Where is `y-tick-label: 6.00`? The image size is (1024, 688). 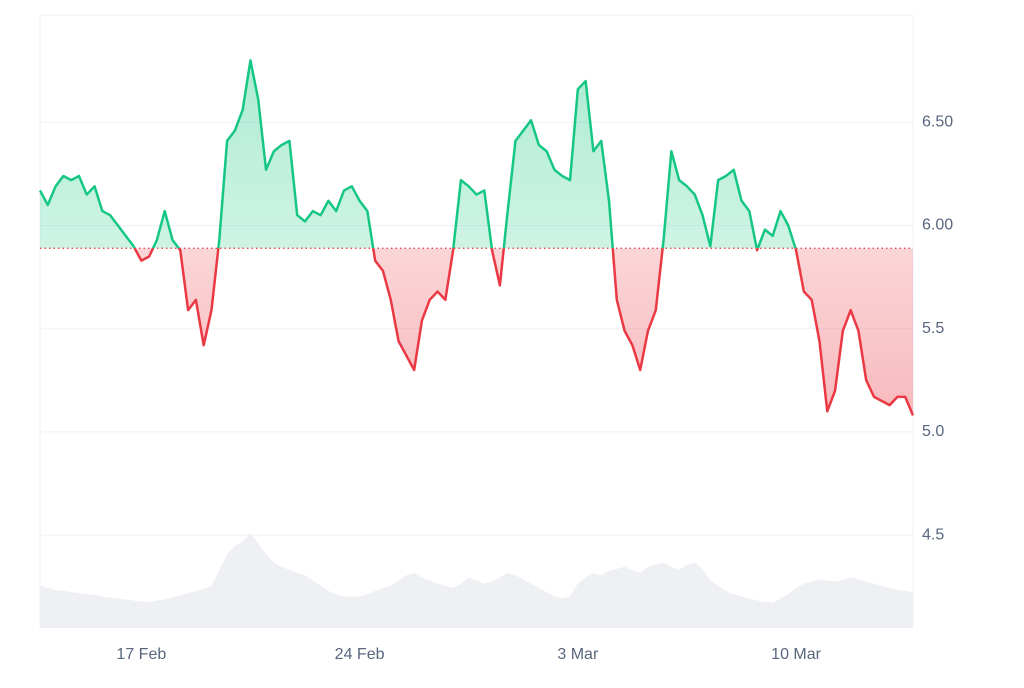 y-tick-label: 6.00 is located at coordinates (937, 225).